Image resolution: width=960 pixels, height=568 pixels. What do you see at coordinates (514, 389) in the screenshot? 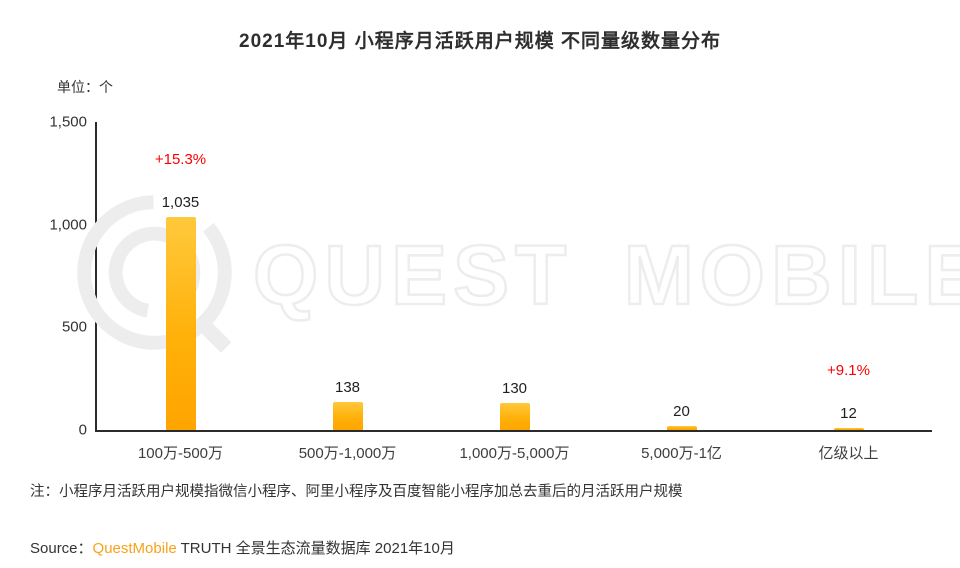
I see `bar-value-label: 130` at bounding box center [514, 389].